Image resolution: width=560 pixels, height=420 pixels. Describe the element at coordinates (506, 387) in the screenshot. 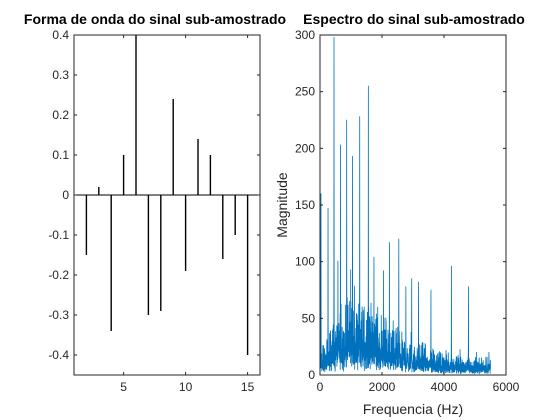

I see `x-tick-label: 6000` at that location.